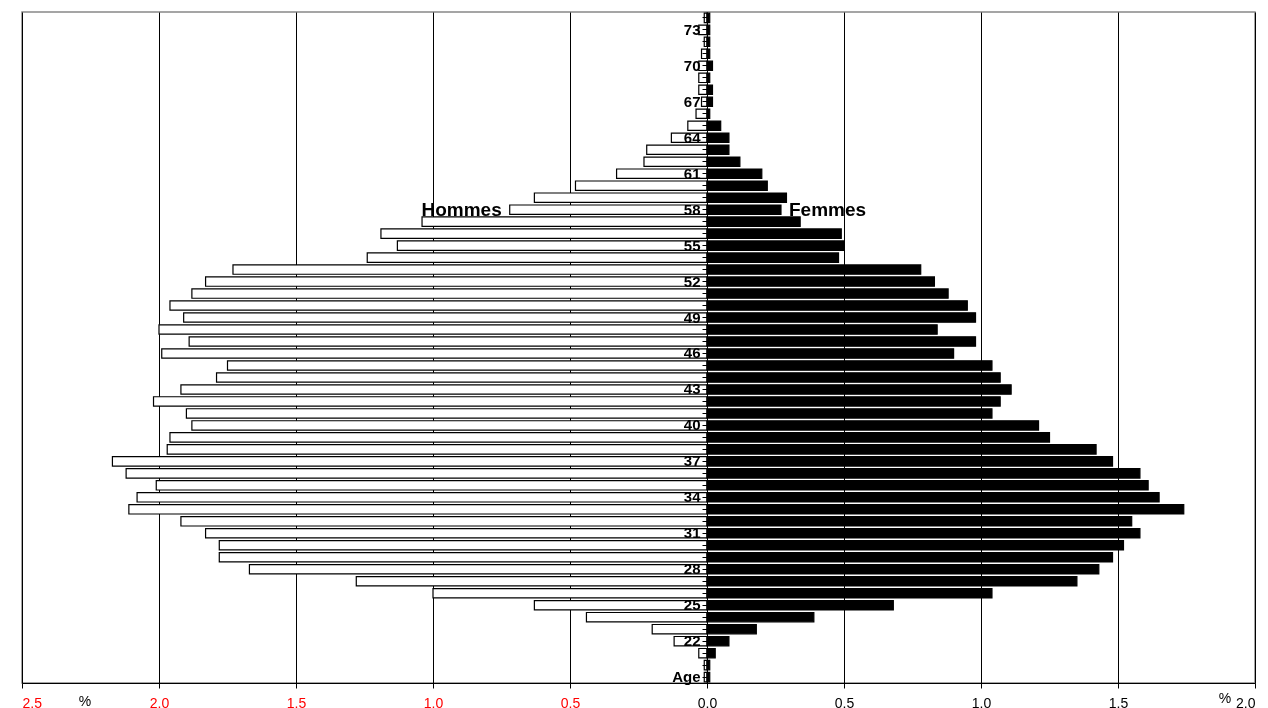 This screenshot has height=708, width=1268. Describe the element at coordinates (686, 677) in the screenshot. I see `y-tick-label: Age` at that location.